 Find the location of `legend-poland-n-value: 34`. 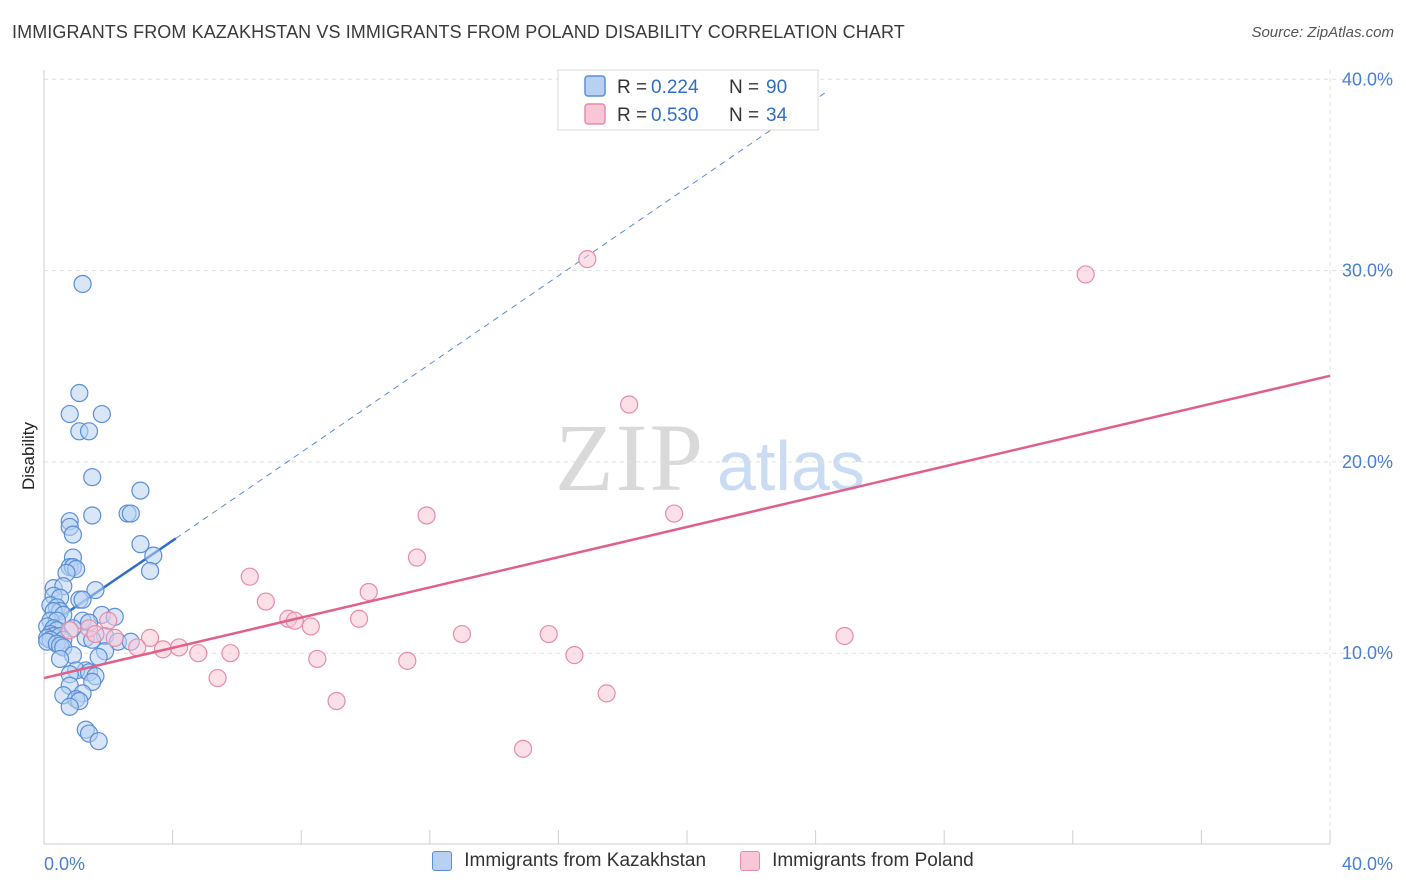

legend-poland-n-value: 34 is located at coordinates (777, 115).